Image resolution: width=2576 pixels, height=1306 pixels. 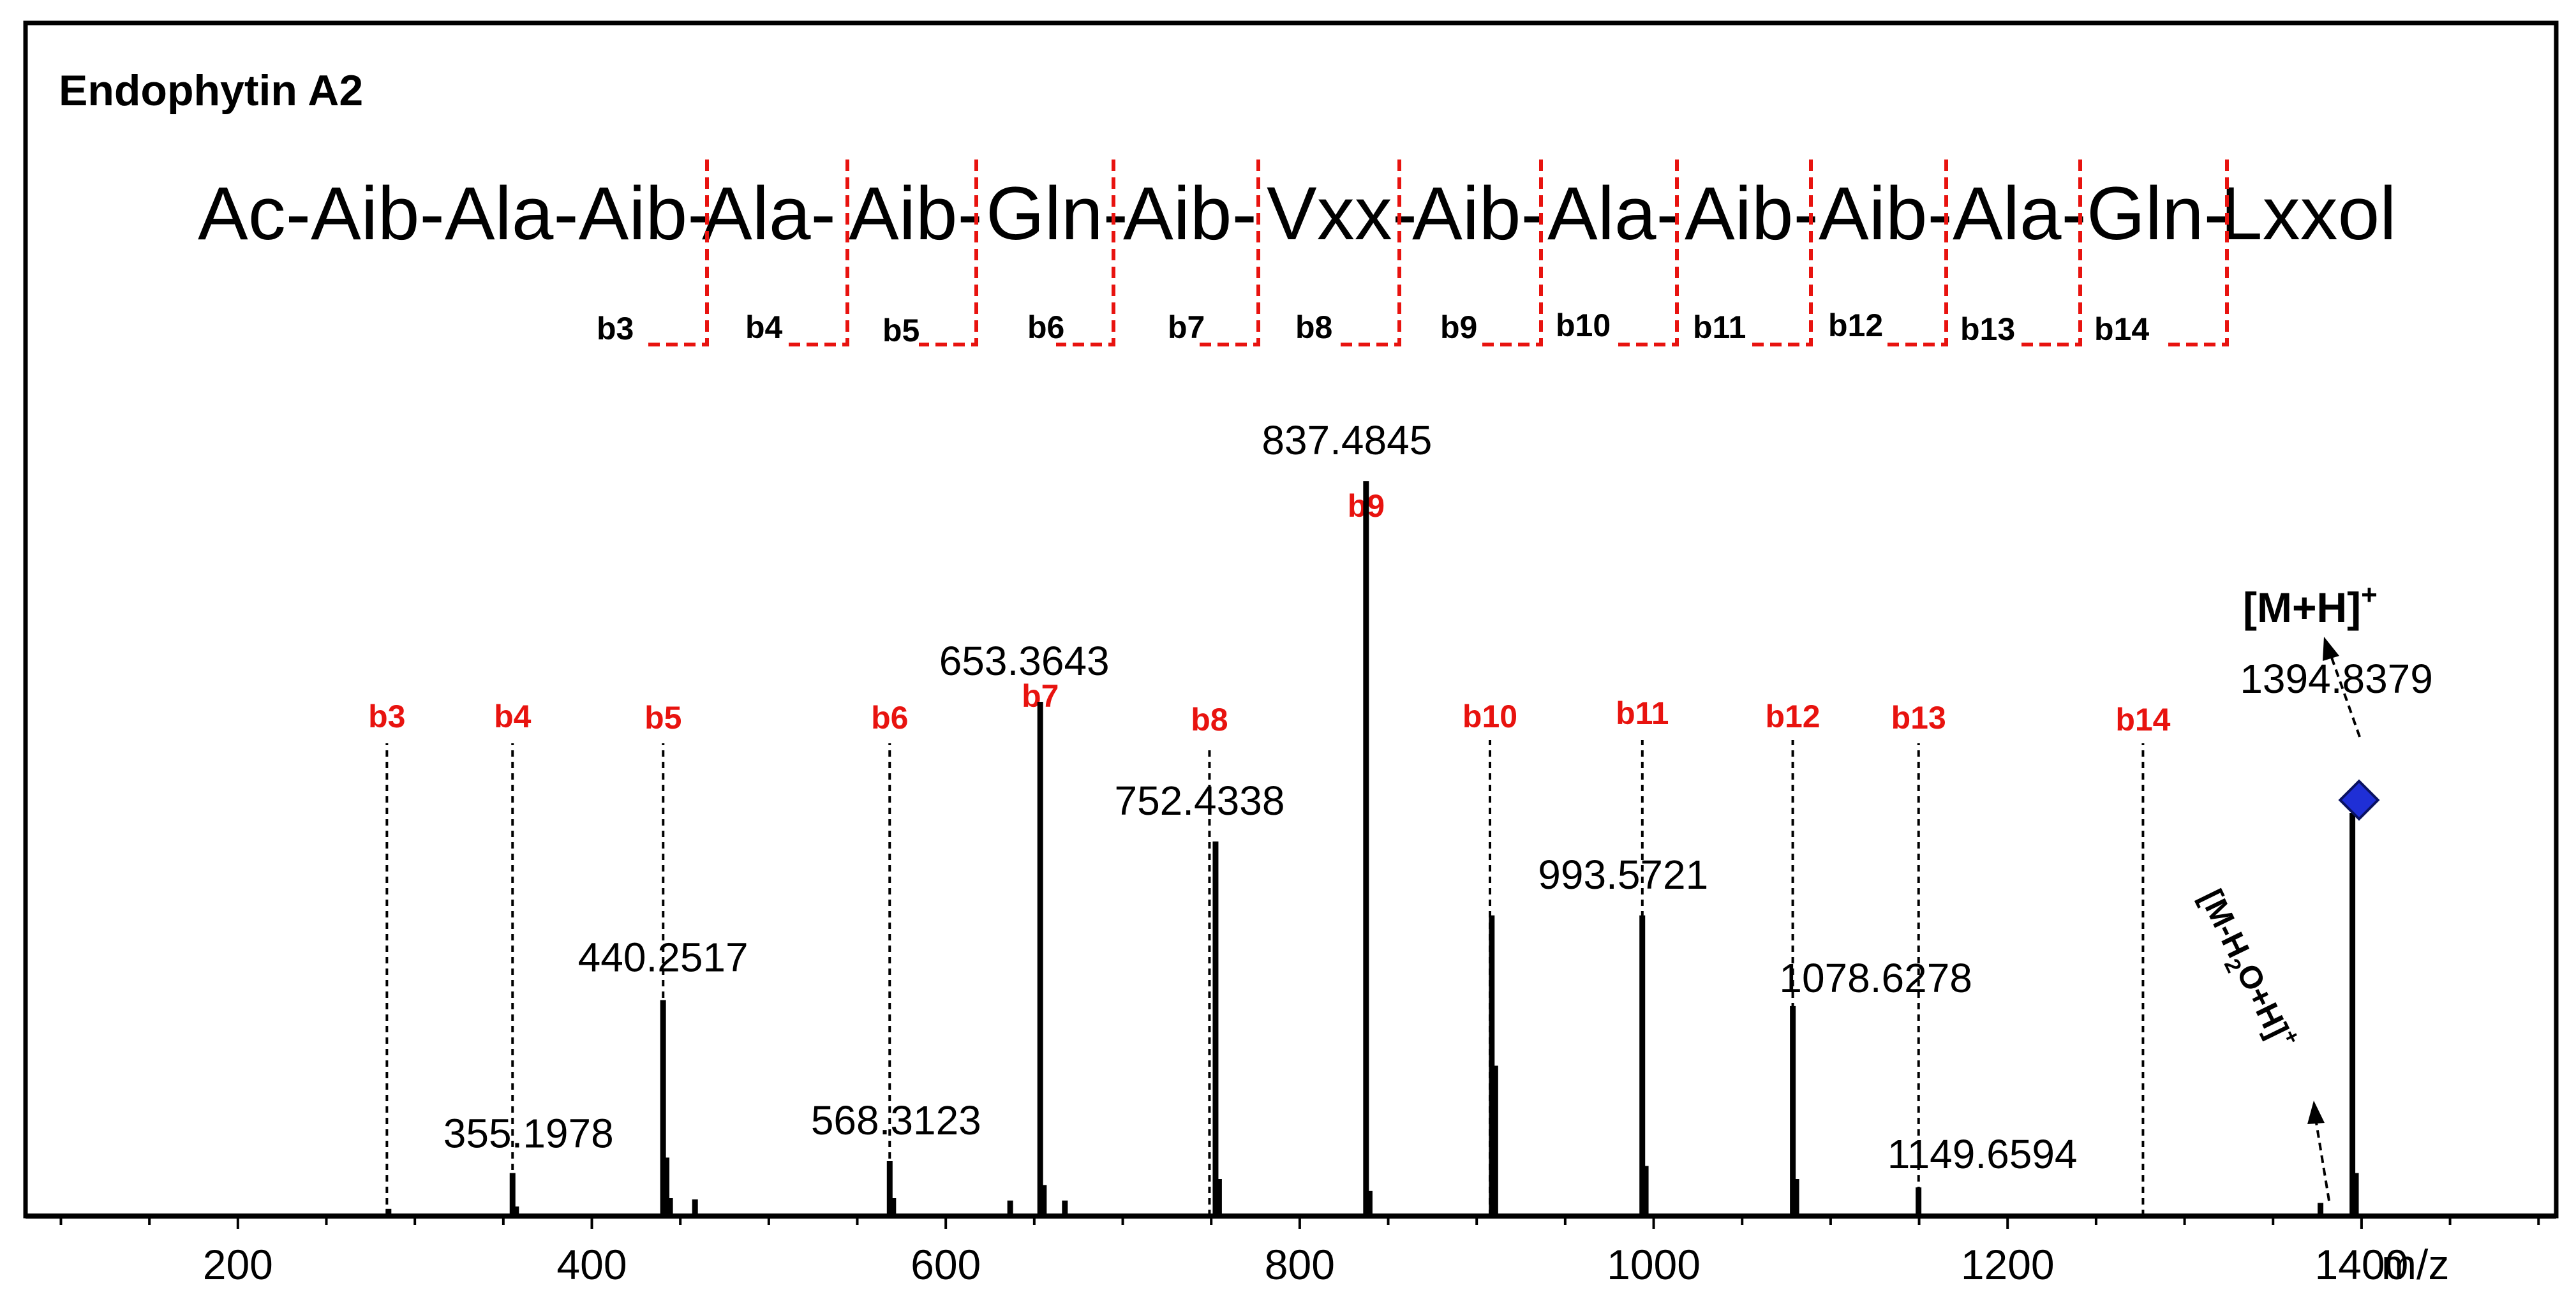 What do you see at coordinates (2197, 253) in the screenshot?
I see `bracket-b14` at bounding box center [2197, 253].